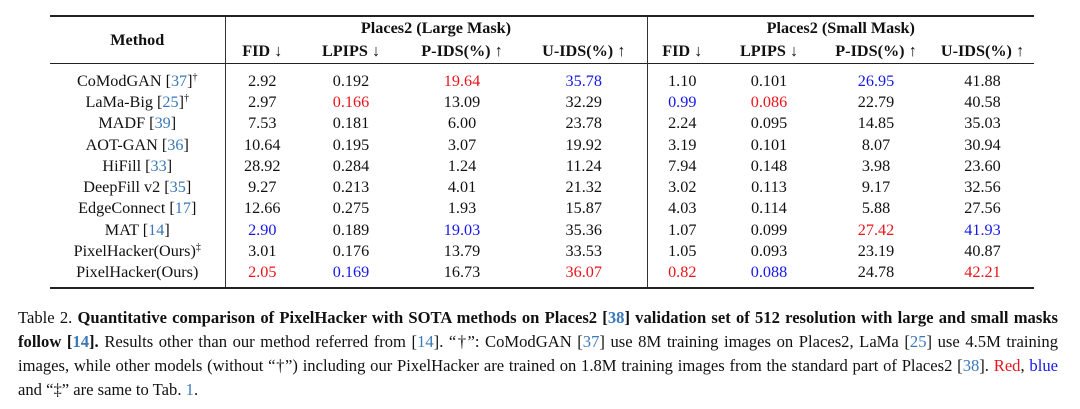  Describe the element at coordinates (876, 101) in the screenshot. I see `metric-value-cell: 22.79` at that location.